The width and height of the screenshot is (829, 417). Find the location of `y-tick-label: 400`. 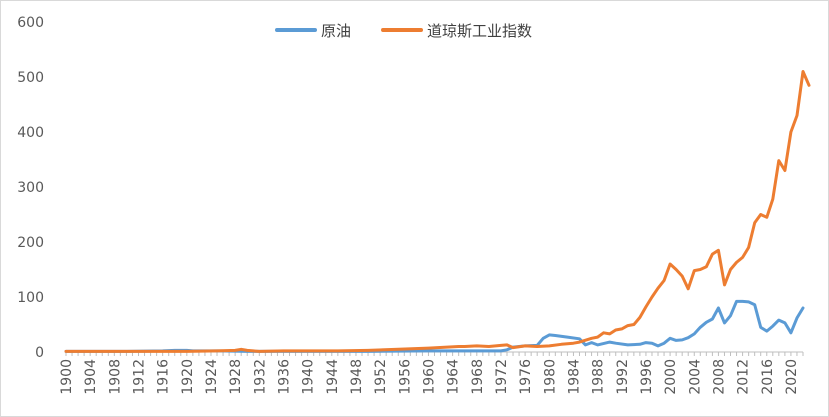

y-tick-label: 400 is located at coordinates (30, 133).